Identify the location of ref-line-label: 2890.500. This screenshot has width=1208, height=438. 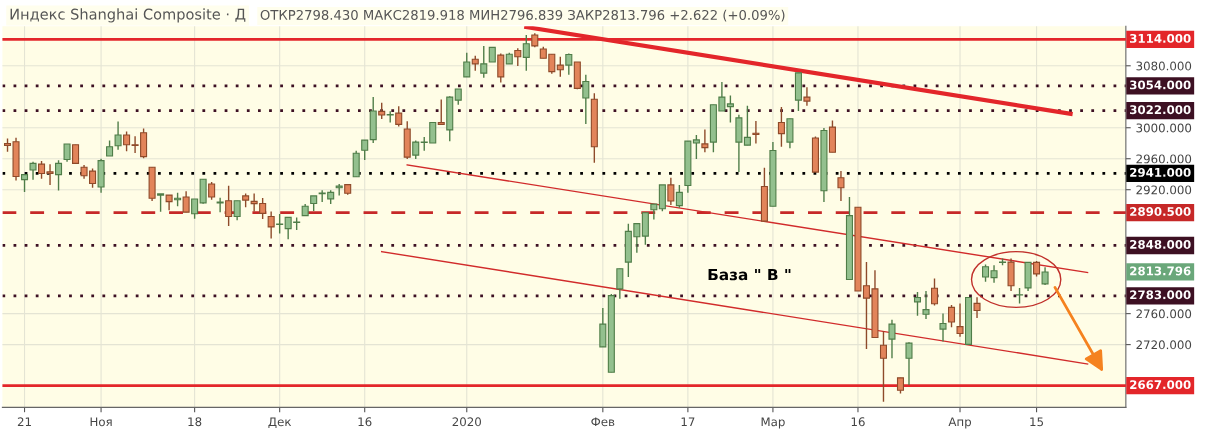
(1160, 211).